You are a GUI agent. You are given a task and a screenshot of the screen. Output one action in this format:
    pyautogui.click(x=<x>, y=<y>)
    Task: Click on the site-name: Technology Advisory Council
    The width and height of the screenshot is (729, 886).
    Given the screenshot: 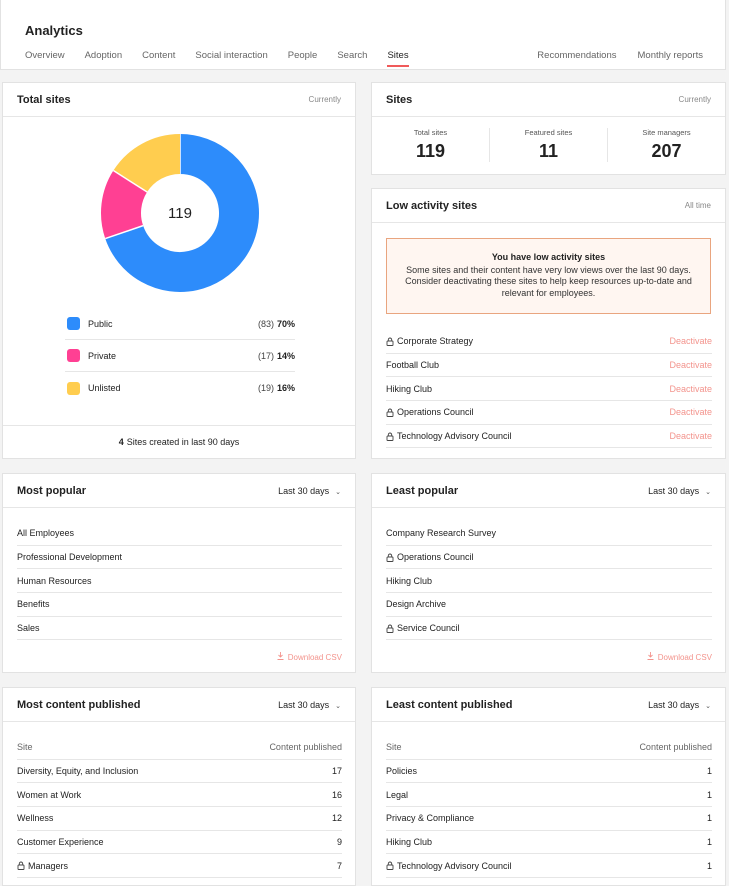 What is the action you would take?
    pyautogui.click(x=449, y=436)
    